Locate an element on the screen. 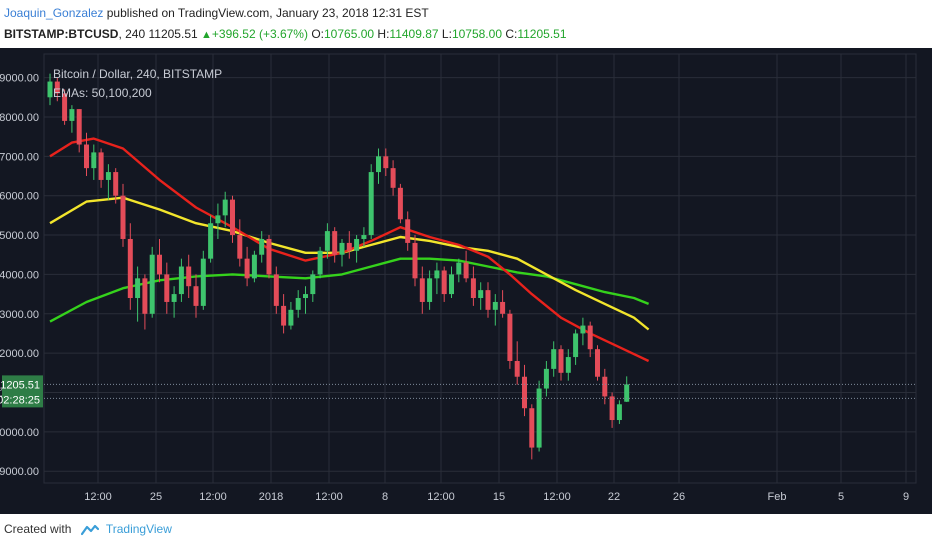 This screenshot has height=550, width=932. price-tag-label: 11205.51 is located at coordinates (20, 385).